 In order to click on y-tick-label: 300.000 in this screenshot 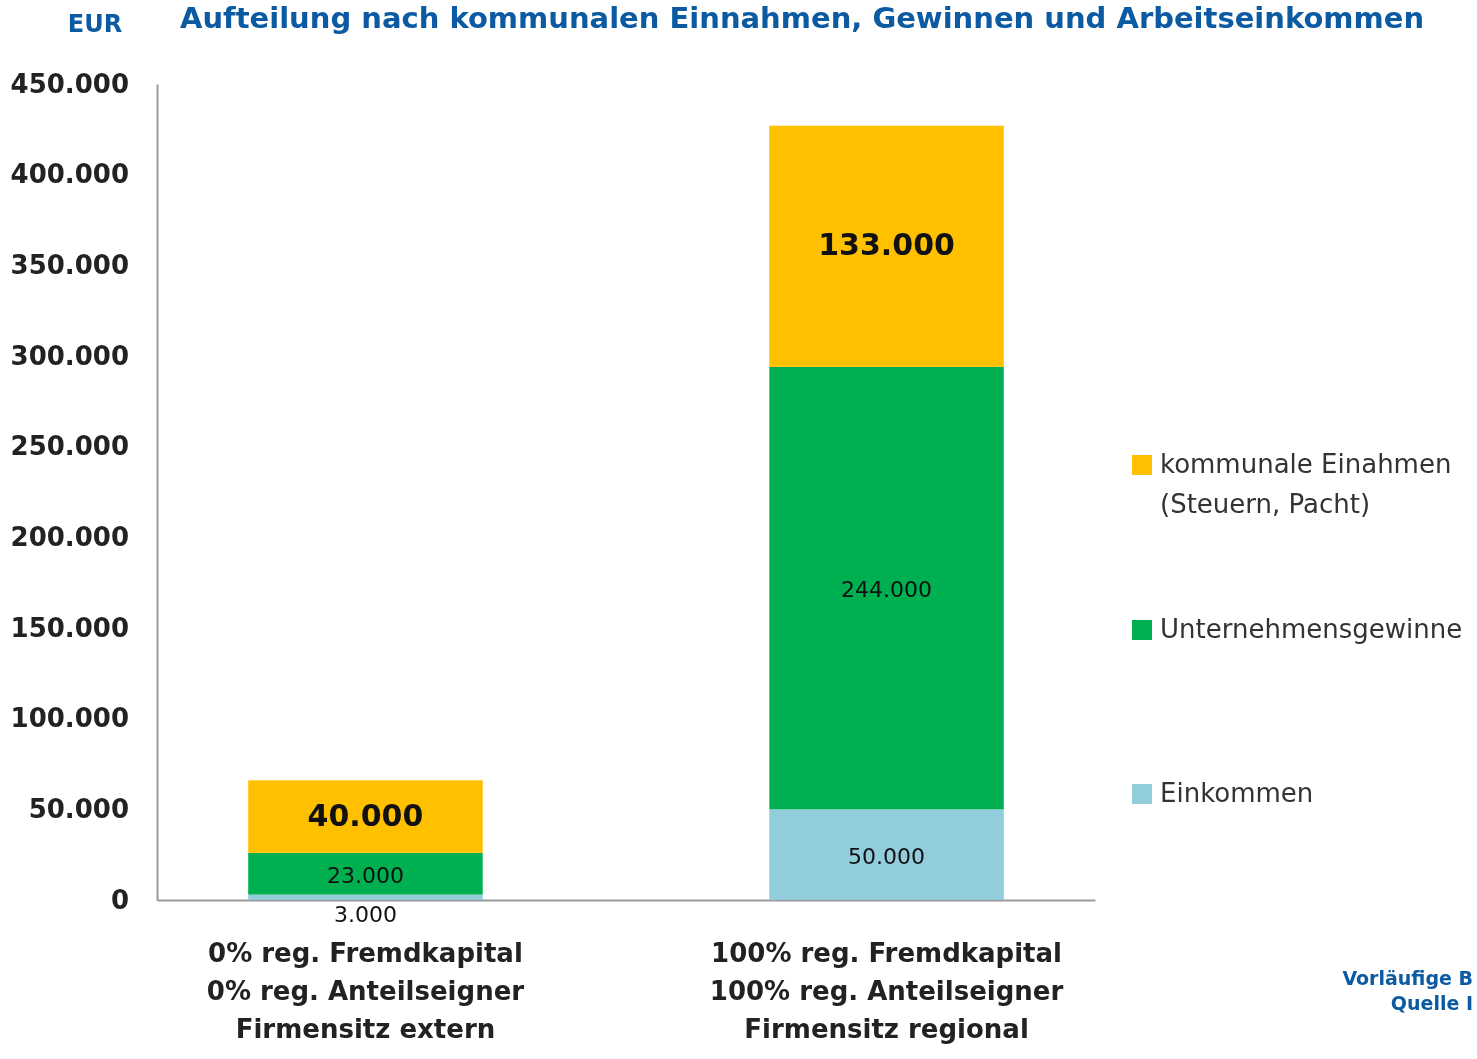, I will do `click(69, 355)`.